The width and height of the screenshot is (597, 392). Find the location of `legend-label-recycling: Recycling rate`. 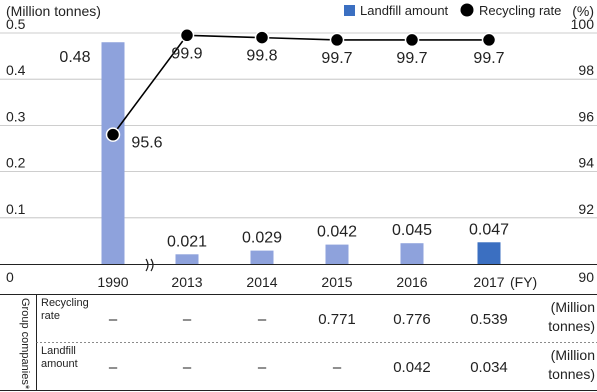

legend-label-recycling: Recycling rate is located at coordinates (520, 10).